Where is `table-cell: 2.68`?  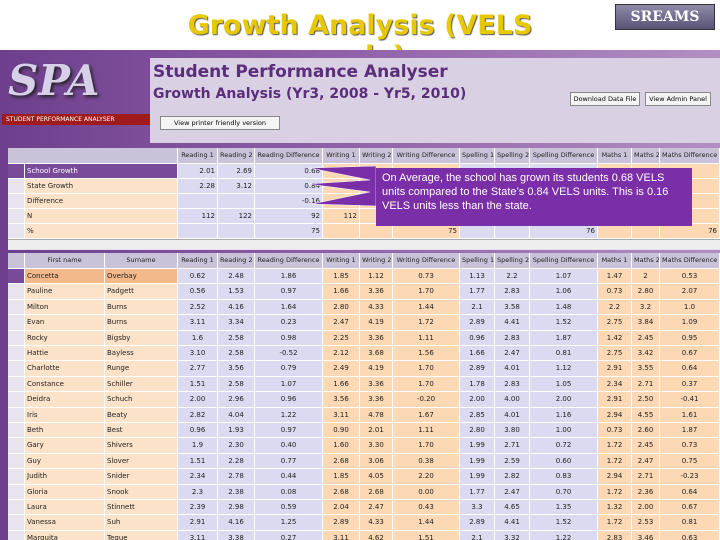 table-cell: 2.68 is located at coordinates (376, 492).